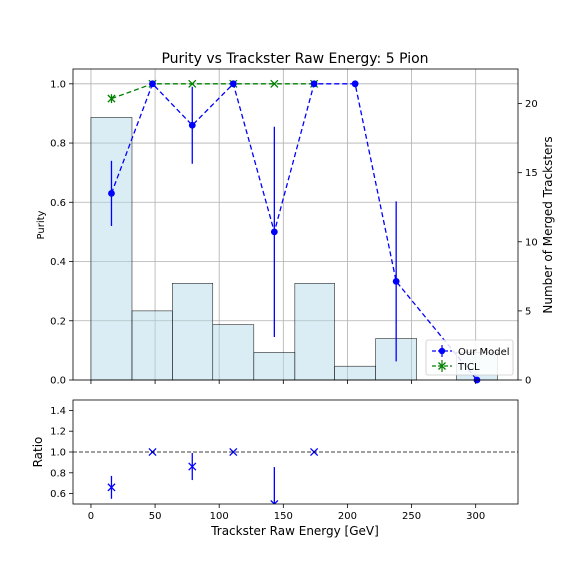  What do you see at coordinates (58, 262) in the screenshot?
I see `purity-y-tick-label-2: 0.4` at bounding box center [58, 262].